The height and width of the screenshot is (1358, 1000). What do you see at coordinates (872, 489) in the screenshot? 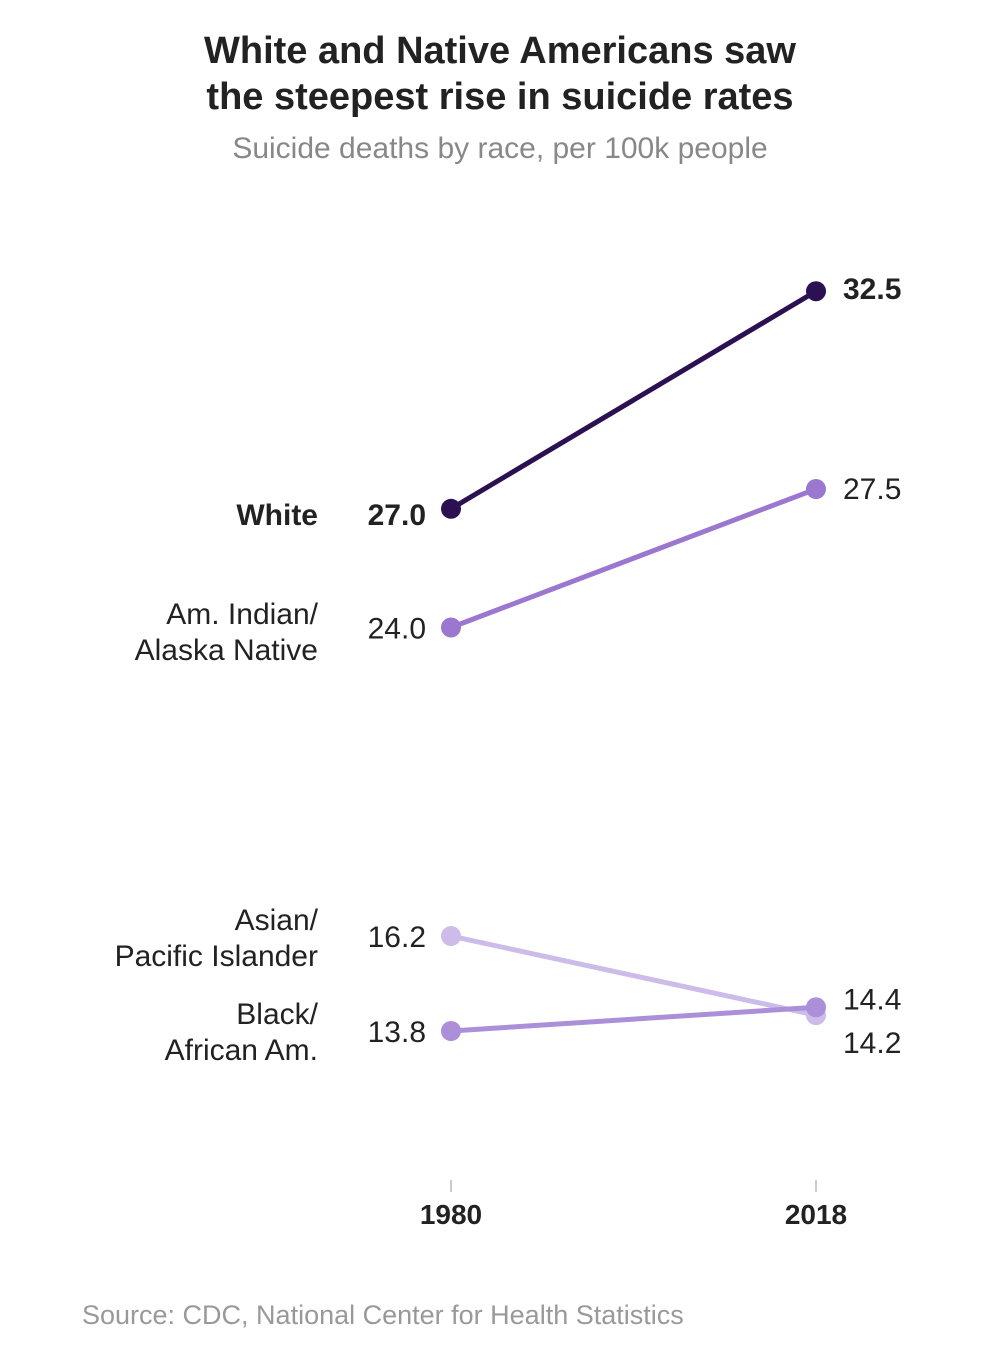
I see `data-label: 27.5` at bounding box center [872, 489].